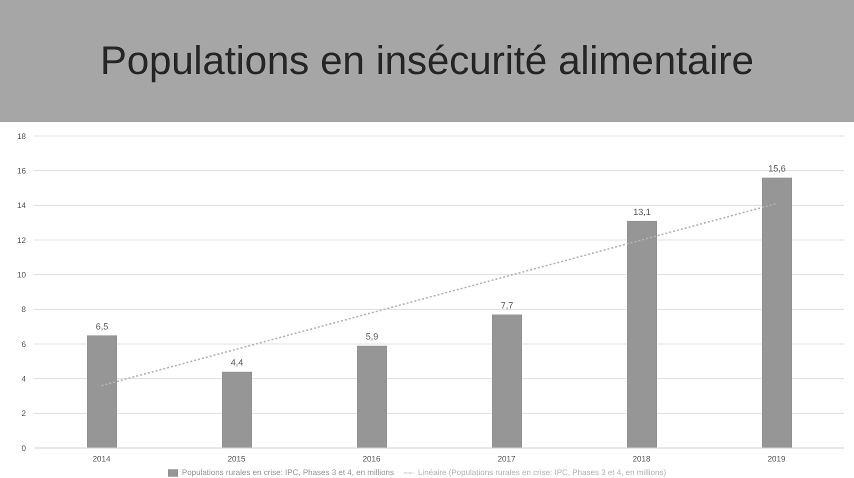 This screenshot has height=478, width=854. I want to click on x-tick-label: 2015, so click(237, 459).